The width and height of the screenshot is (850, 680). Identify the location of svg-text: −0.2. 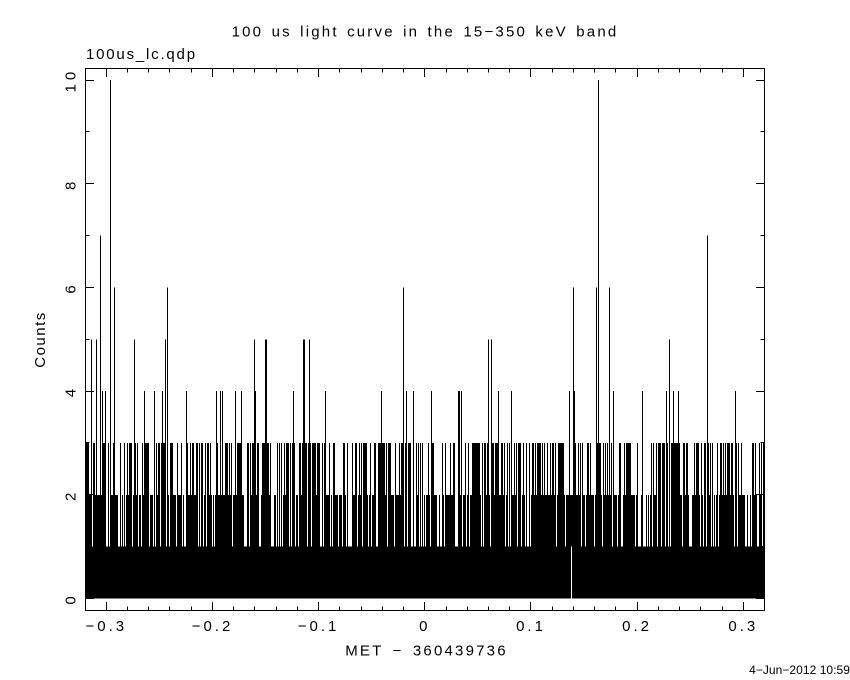
(213, 626).